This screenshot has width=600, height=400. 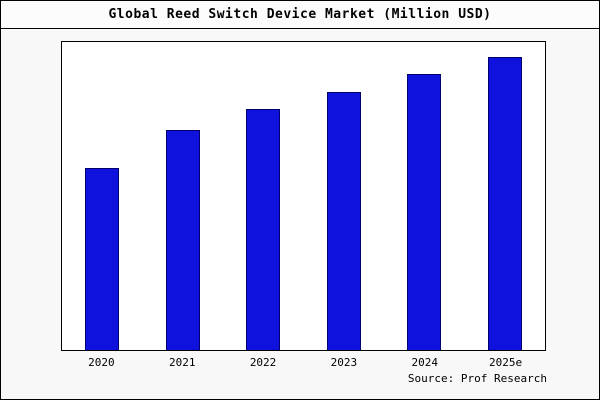 What do you see at coordinates (182, 362) in the screenshot?
I see `x-tick-label-2021: 2021` at bounding box center [182, 362].